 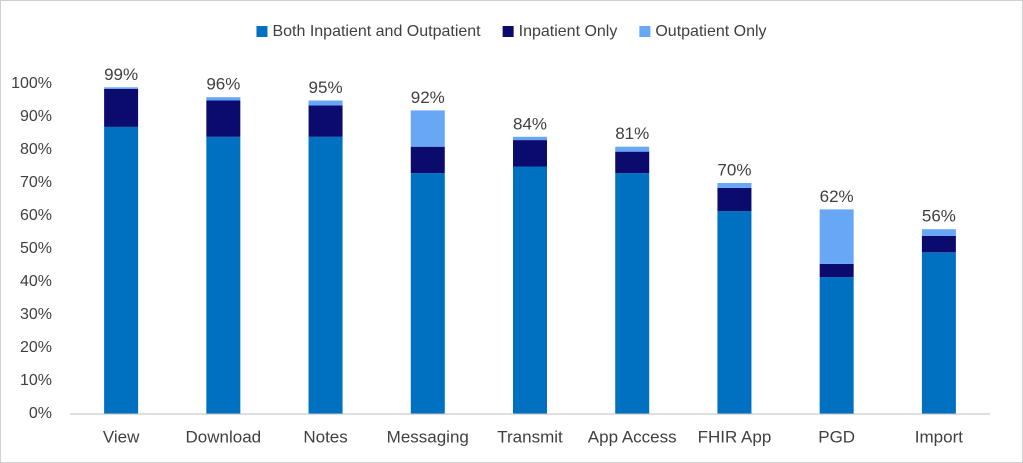 I want to click on y-tick-label: 100%, so click(x=31, y=83).